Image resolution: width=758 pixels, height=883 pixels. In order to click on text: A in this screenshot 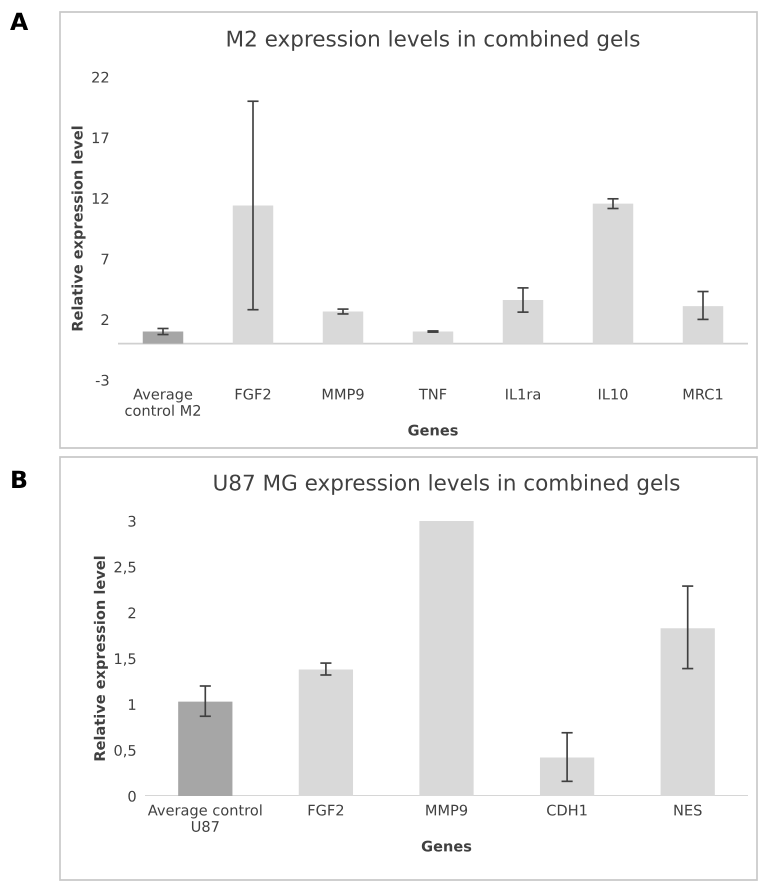, I will do `click(19, 21)`.